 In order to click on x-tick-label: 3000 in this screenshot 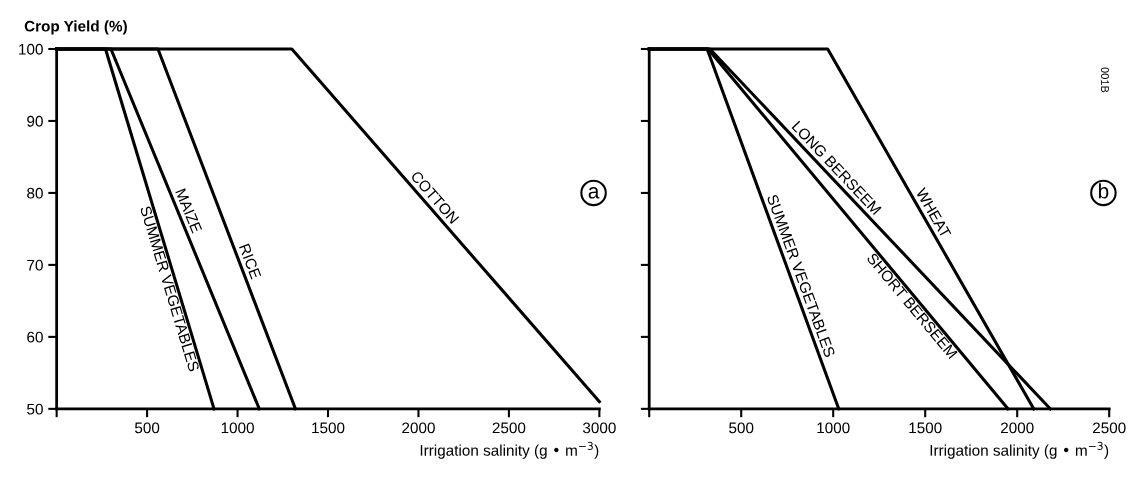, I will do `click(599, 428)`.